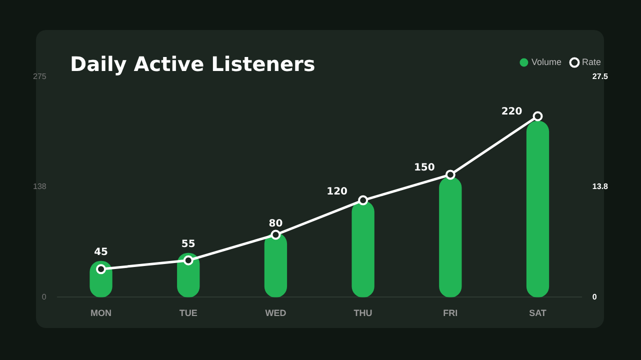 The height and width of the screenshot is (360, 641). I want to click on x-tick-label: MON, so click(101, 313).